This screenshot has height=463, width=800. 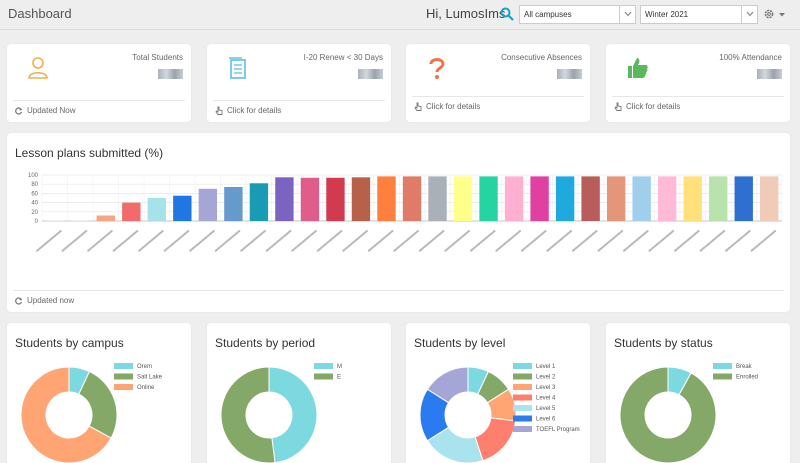 I want to click on lesson-plans-footer: Updated now, so click(x=51, y=300).